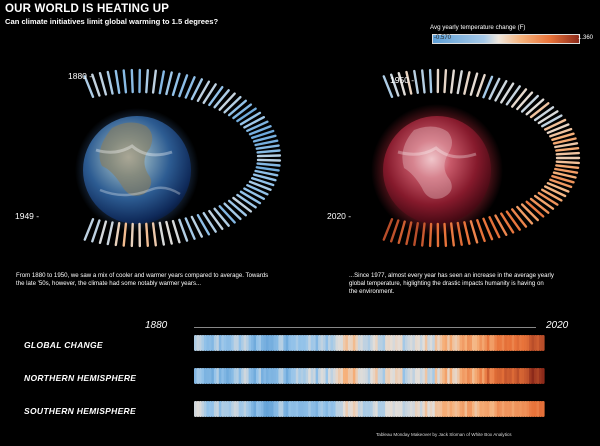 The width and height of the screenshot is (600, 446). Describe the element at coordinates (372, 343) in the screenshot. I see `stripe-global-change-1951` at that location.